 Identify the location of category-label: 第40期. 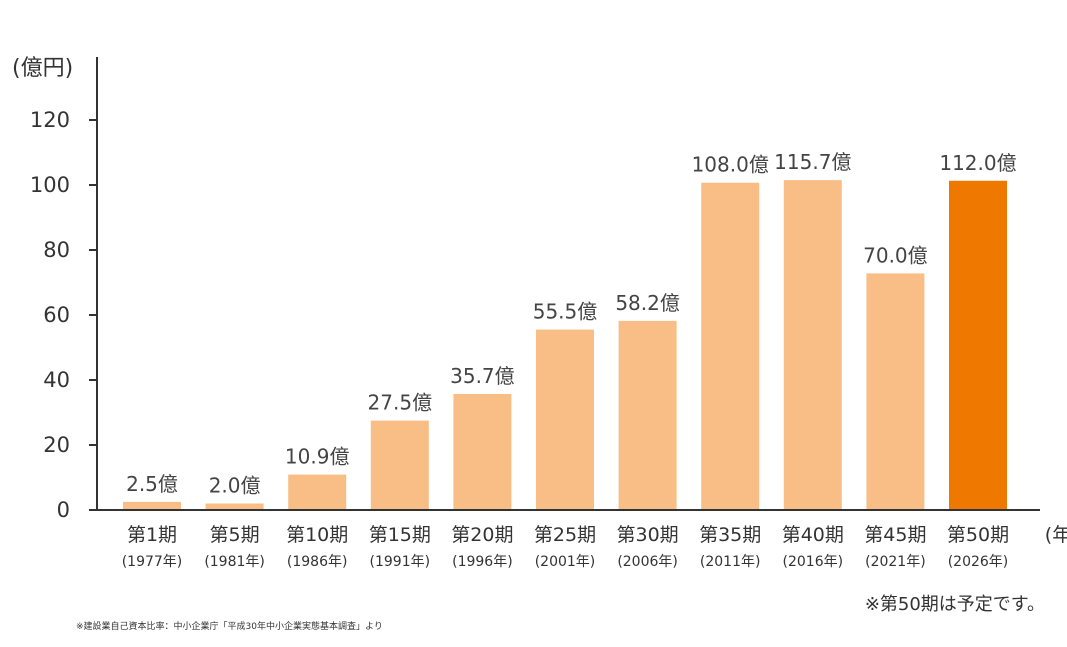
(813, 535).